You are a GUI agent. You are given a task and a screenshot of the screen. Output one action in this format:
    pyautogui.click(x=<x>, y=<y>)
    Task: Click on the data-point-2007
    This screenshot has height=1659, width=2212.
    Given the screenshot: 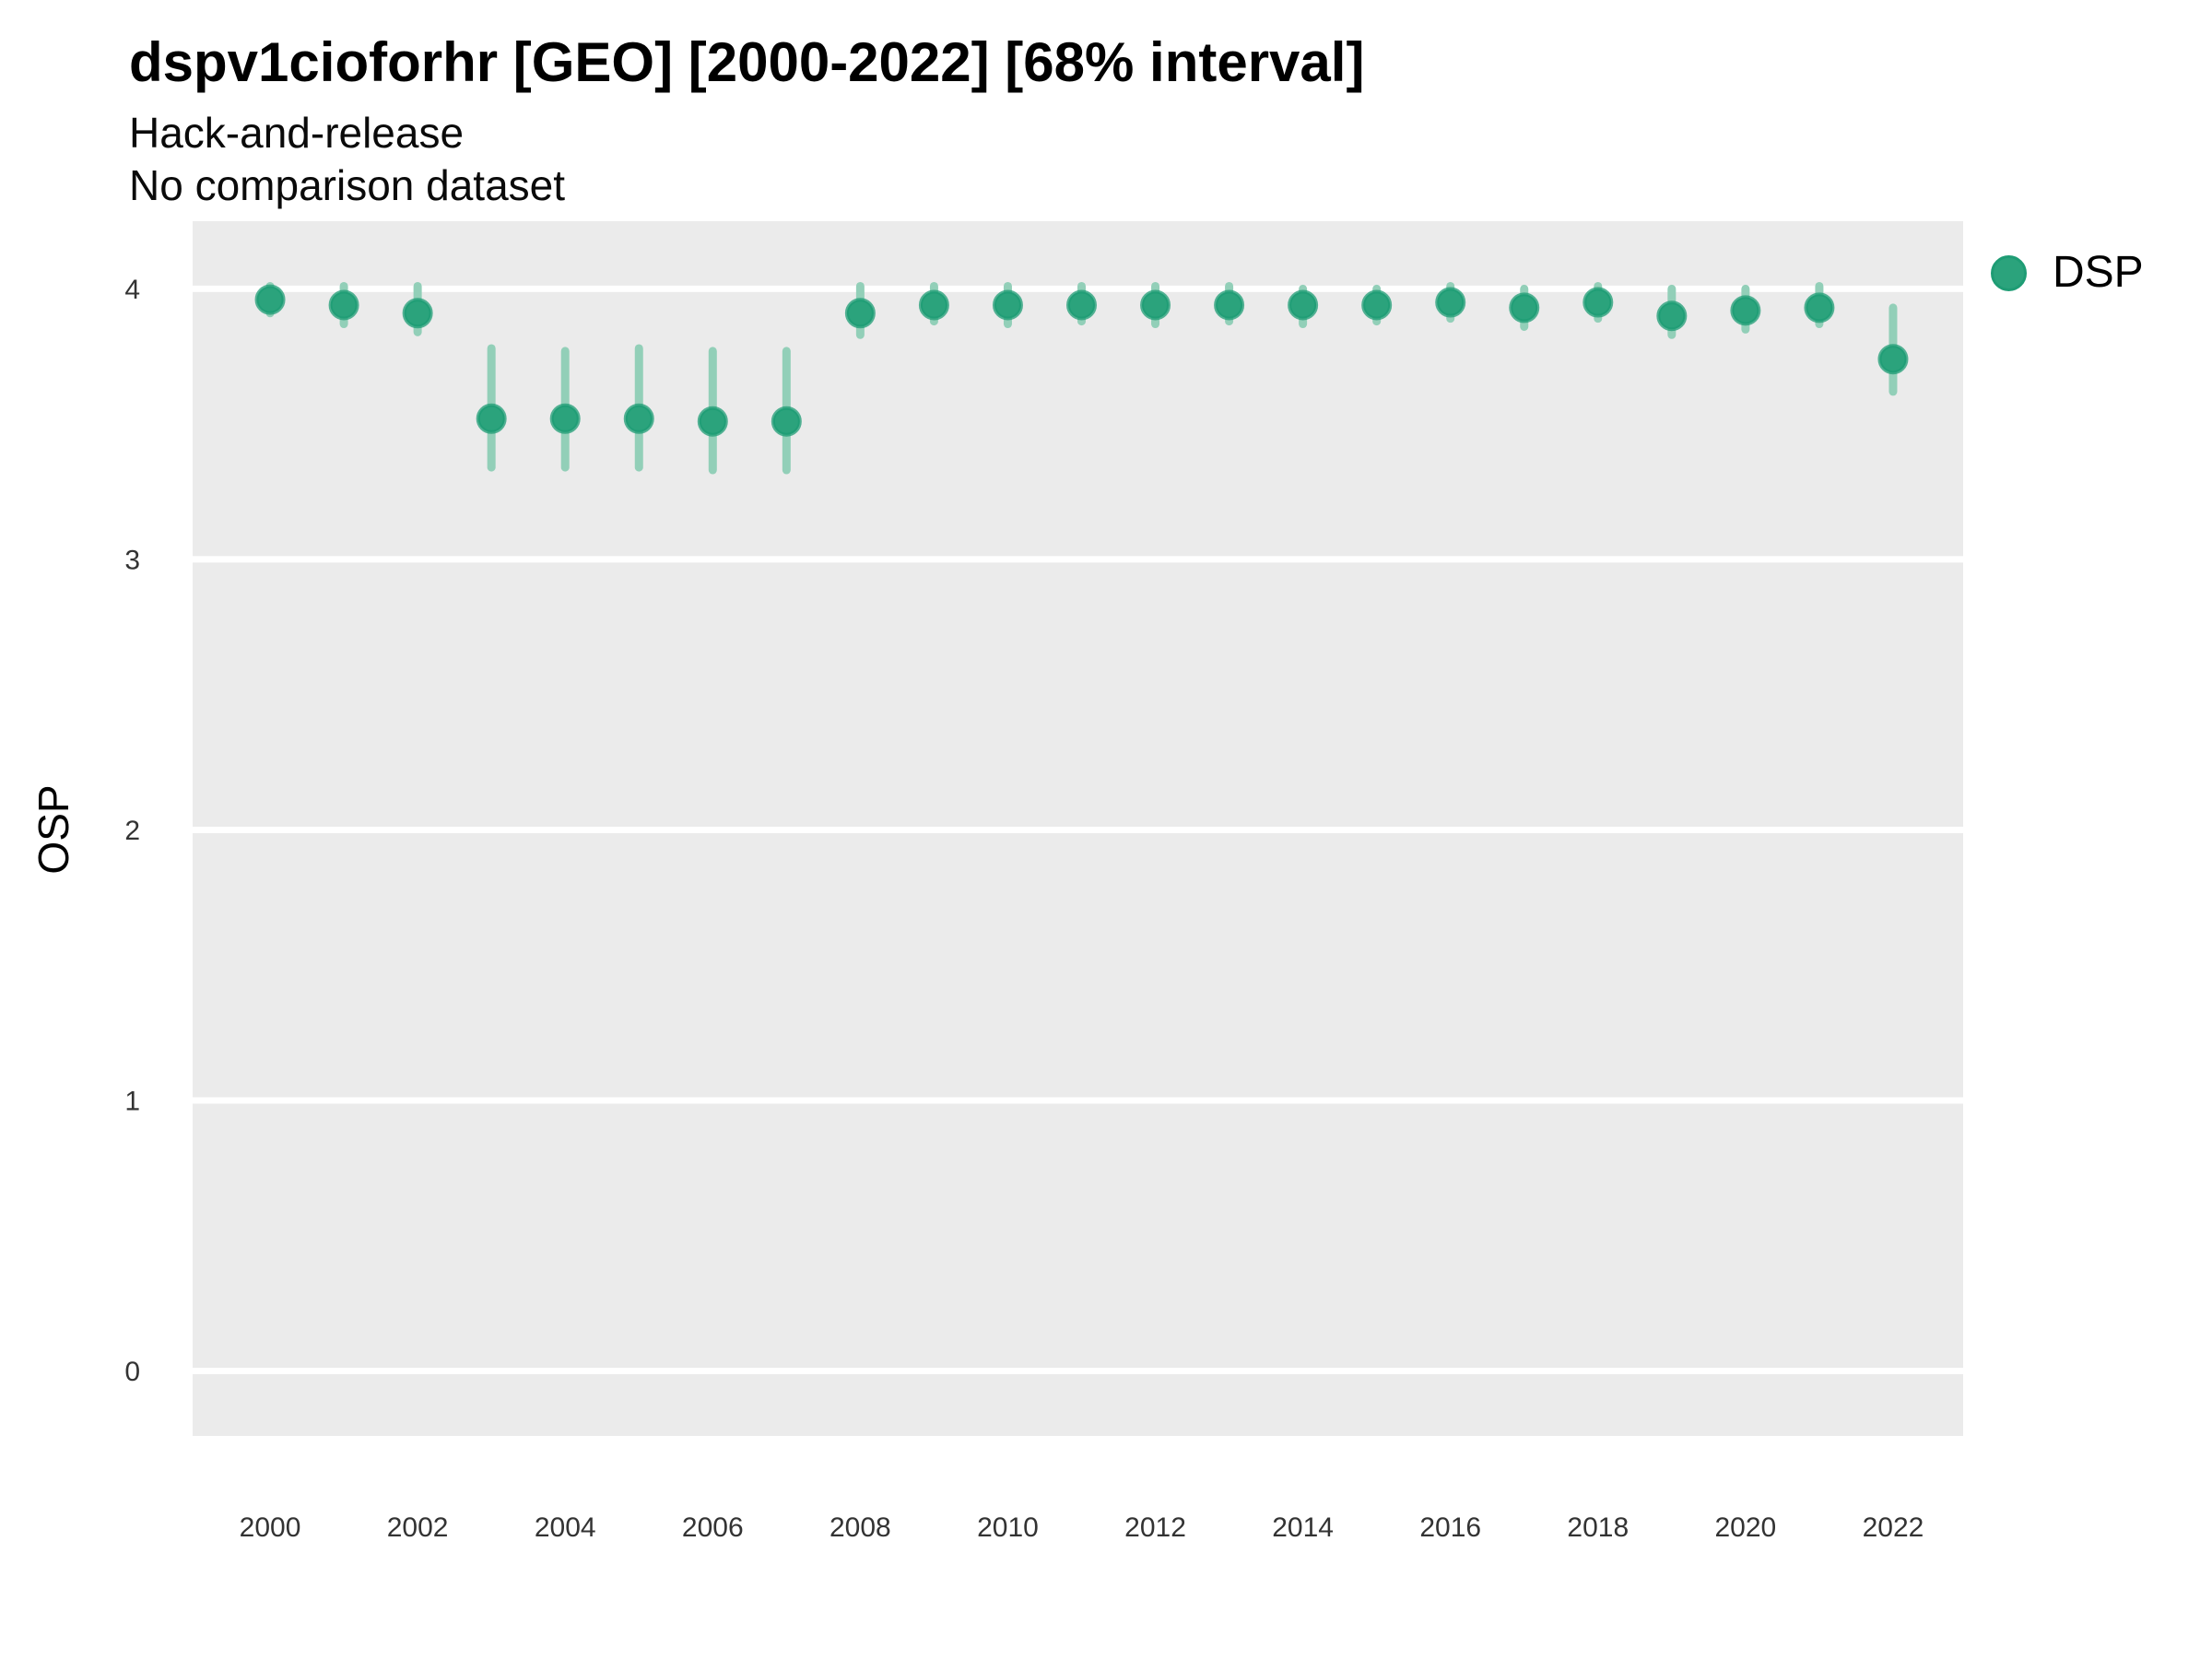 What is the action you would take?
    pyautogui.click(x=786, y=421)
    